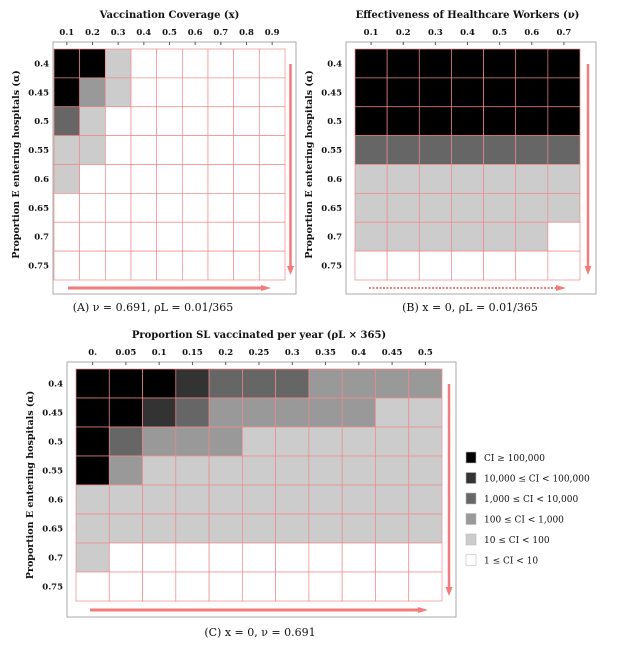 This screenshot has width=618, height=656. I want to click on x-tick-label: 0.9, so click(272, 33).